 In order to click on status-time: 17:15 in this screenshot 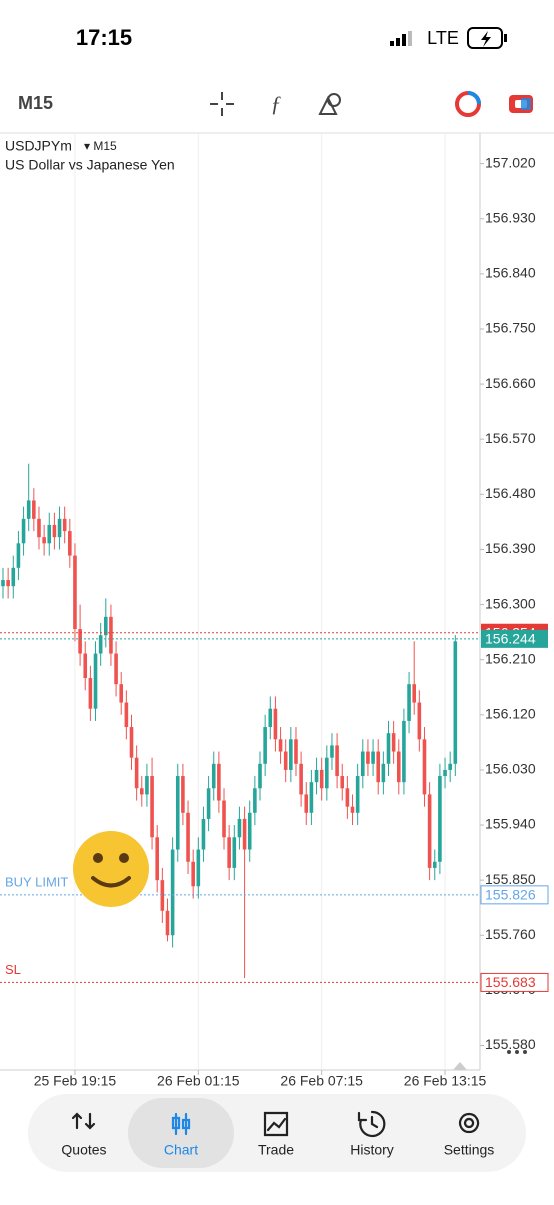, I will do `click(104, 37)`.